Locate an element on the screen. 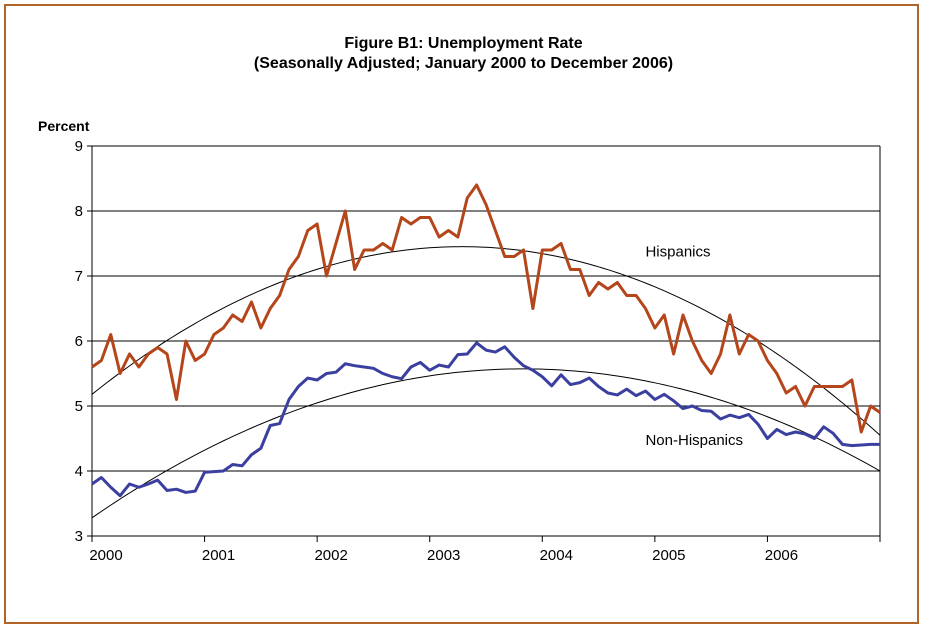 This screenshot has height=629, width=927. x-tick-label-2003: 2003 is located at coordinates (443, 555).